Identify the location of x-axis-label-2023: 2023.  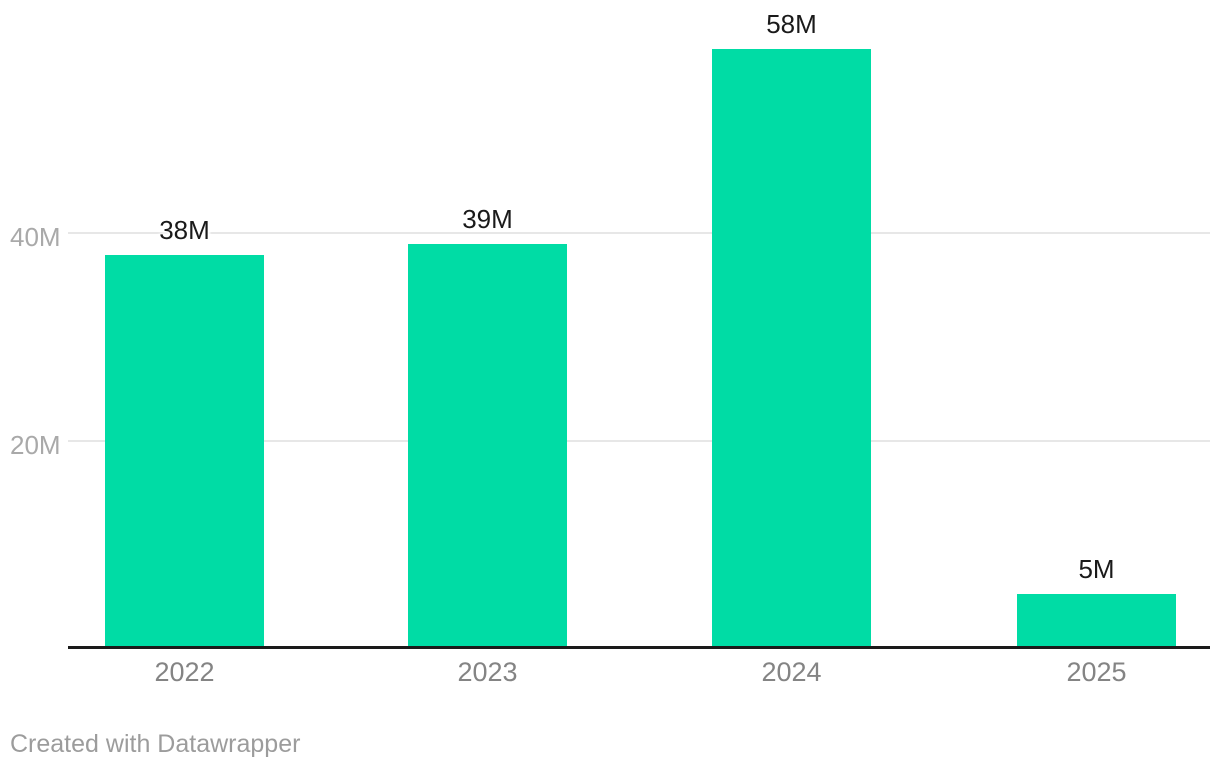
(487, 672).